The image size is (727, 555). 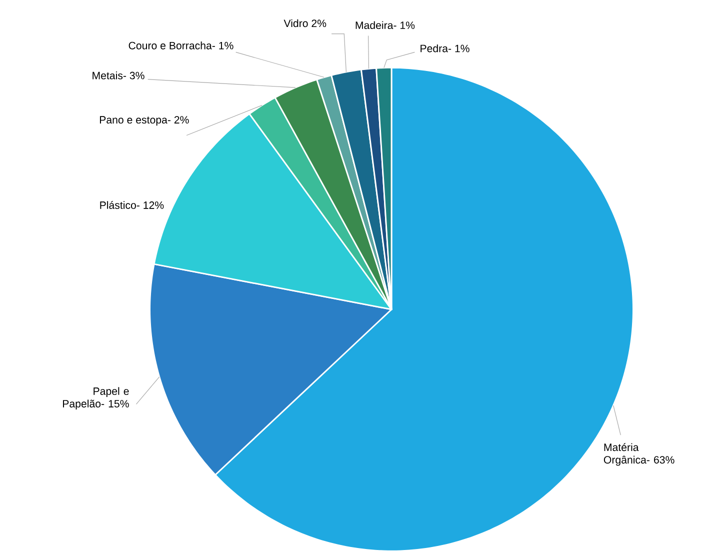 I want to click on slice-label: Metais- 3%, so click(x=118, y=76).